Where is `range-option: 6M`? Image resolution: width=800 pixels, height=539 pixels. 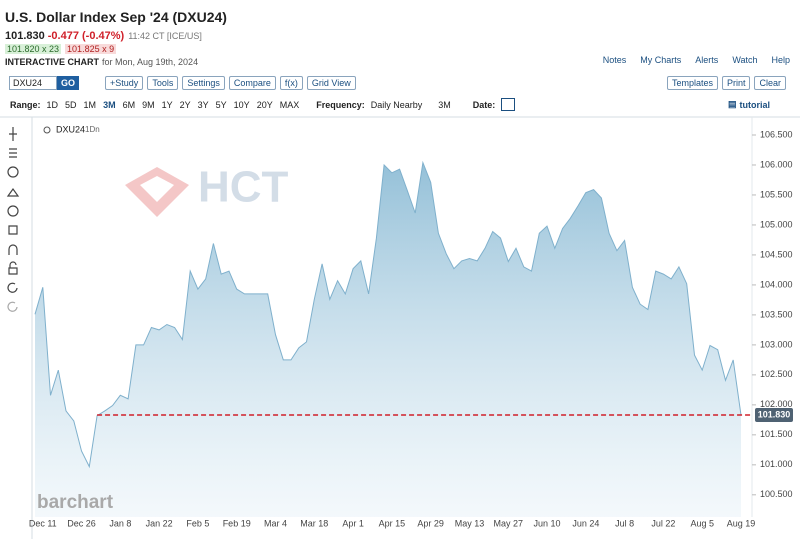
range-option: 6M is located at coordinates (129, 104).